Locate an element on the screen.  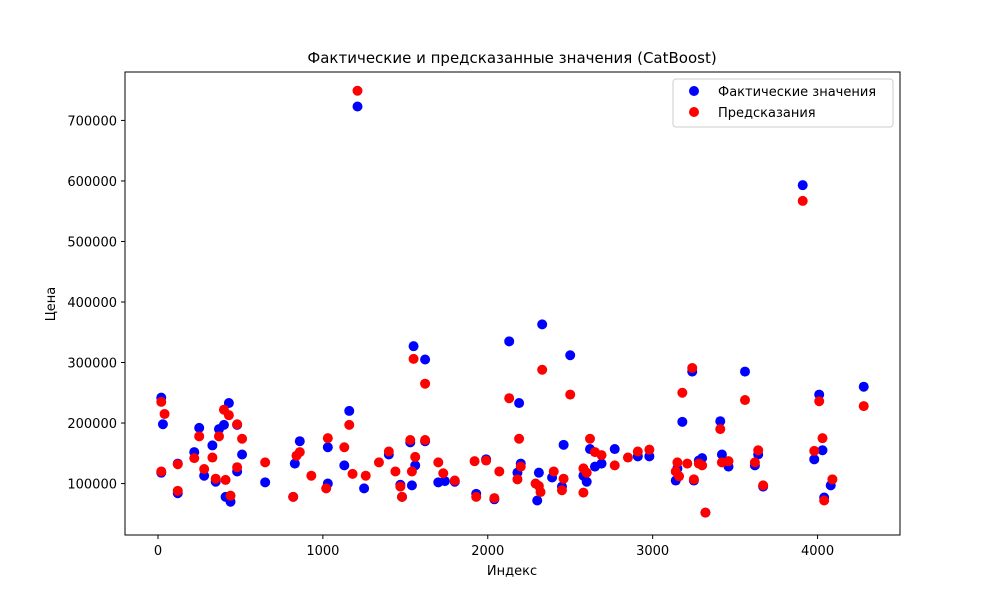
y-tick-label: 400000 is located at coordinates (92, 303).